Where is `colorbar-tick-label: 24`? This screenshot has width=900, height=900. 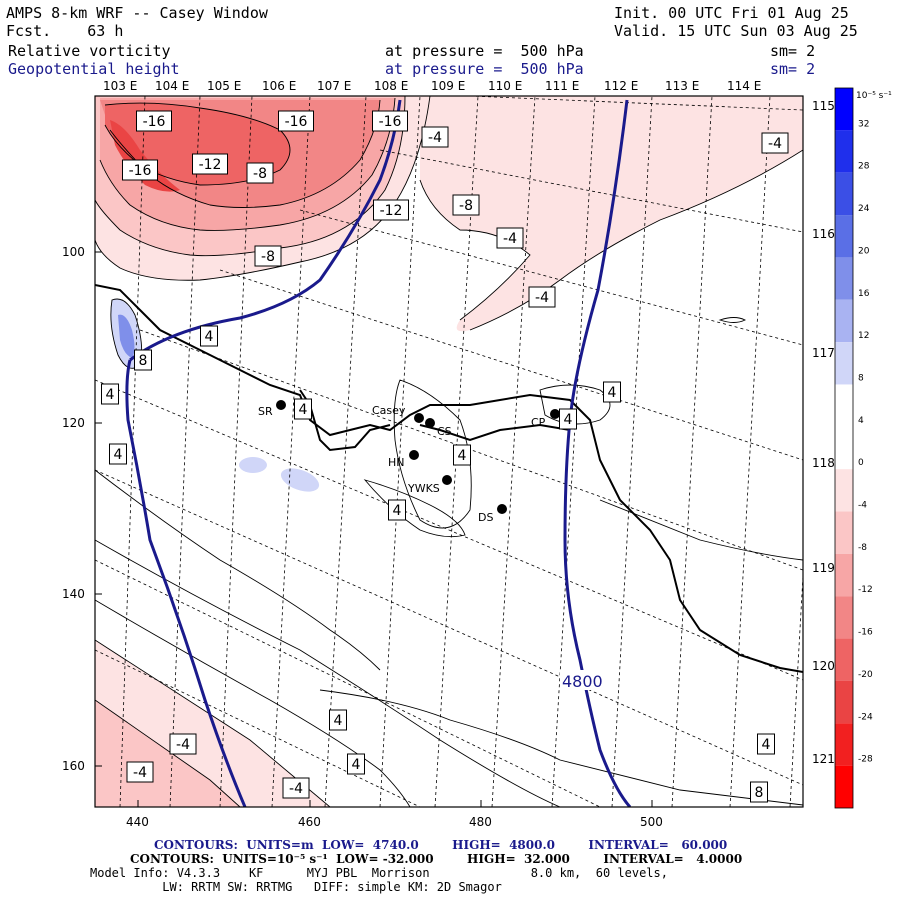
colorbar-tick-label: 24 is located at coordinates (864, 209).